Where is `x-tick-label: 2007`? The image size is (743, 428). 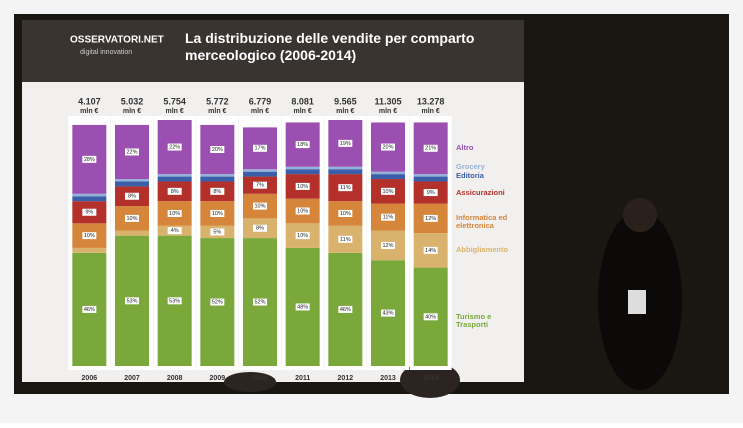
x-tick-label: 2007 is located at coordinates (132, 378).